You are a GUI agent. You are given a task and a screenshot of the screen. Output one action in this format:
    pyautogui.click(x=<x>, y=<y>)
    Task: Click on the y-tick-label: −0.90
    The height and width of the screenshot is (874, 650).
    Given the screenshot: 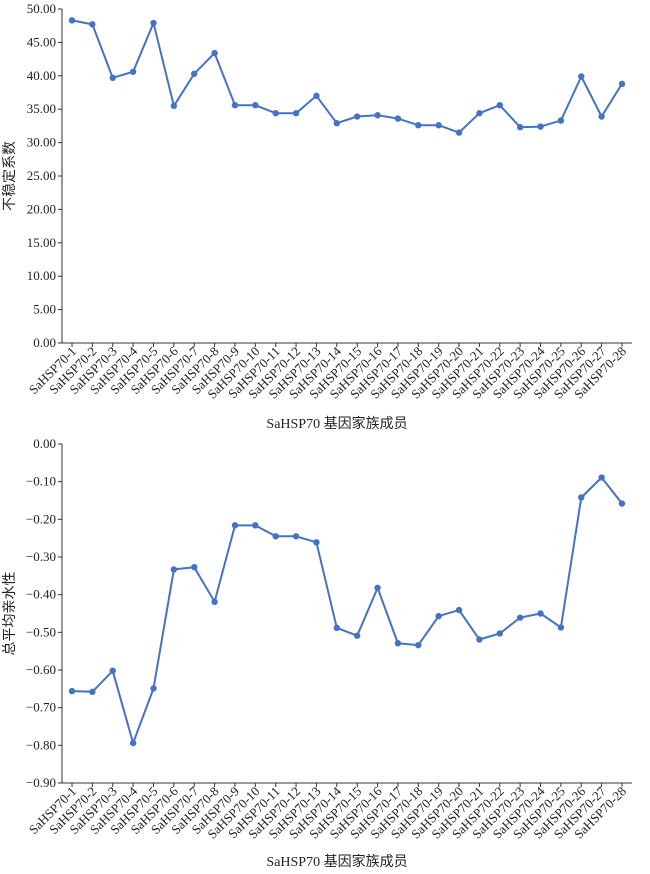 What is the action you would take?
    pyautogui.click(x=41, y=782)
    